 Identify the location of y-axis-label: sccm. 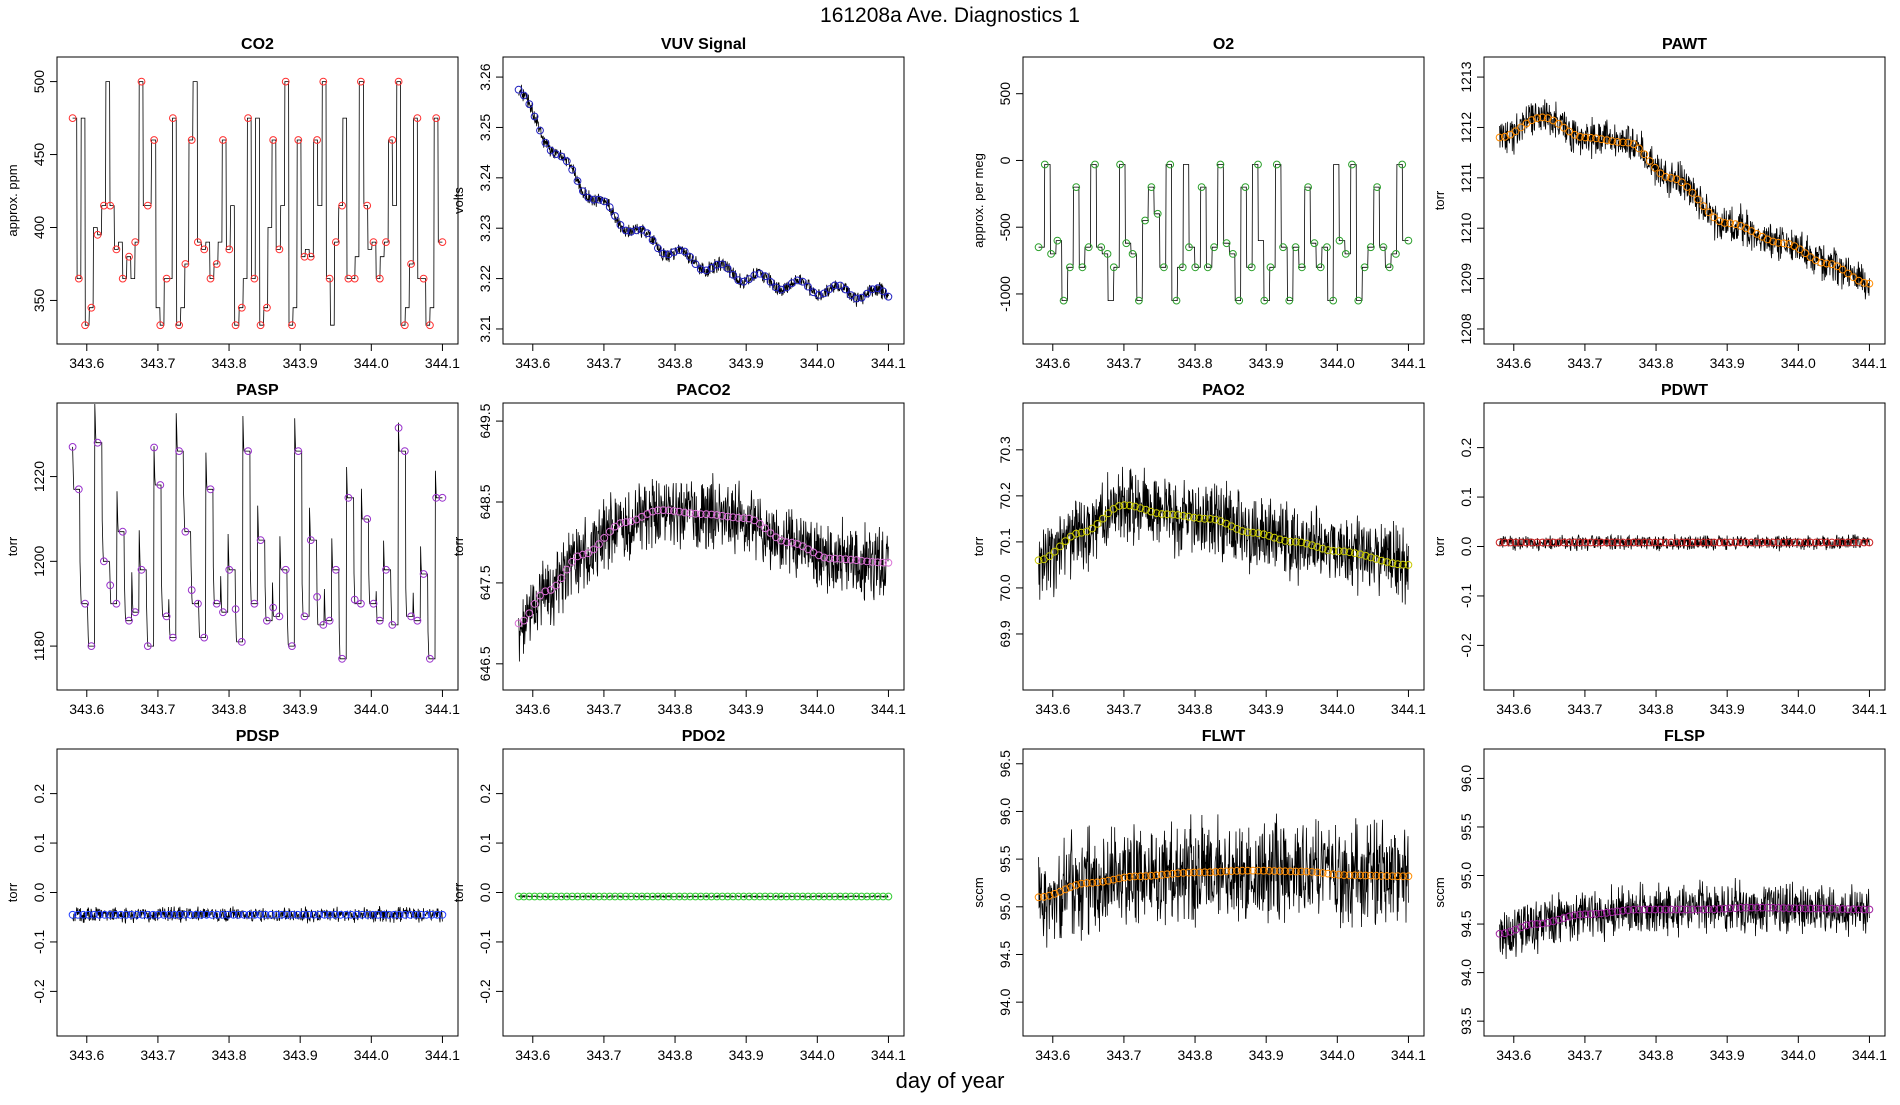
(1439, 892).